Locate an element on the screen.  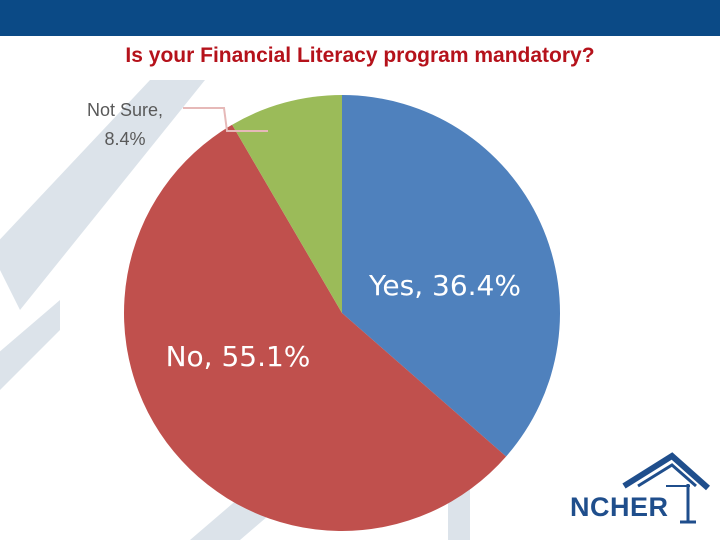
slice-label-not-sure: Not Sure, 8.4% is located at coordinates (125, 125).